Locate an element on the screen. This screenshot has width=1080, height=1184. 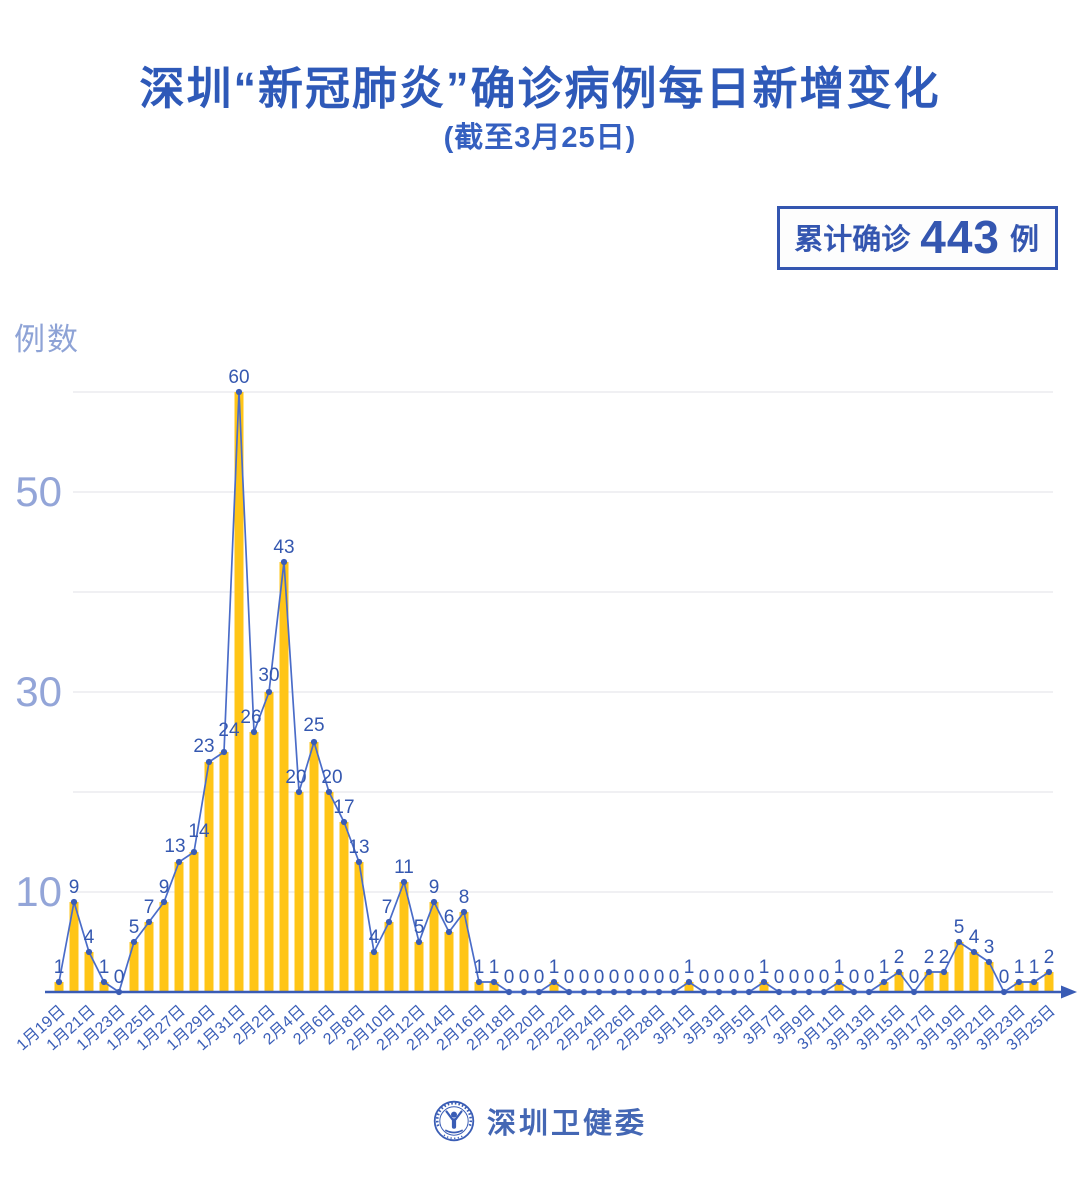
value-label: 4 is located at coordinates (89, 937).